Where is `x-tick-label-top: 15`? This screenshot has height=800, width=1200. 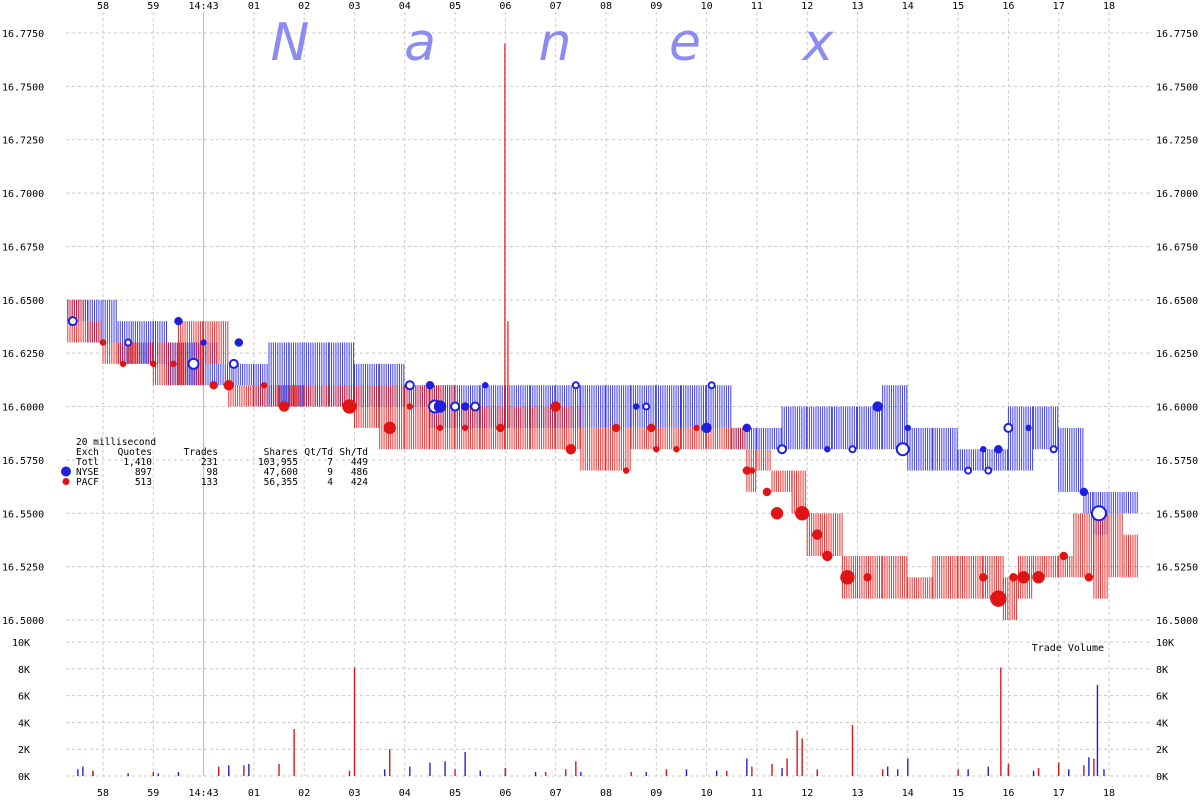 x-tick-label-top: 15 is located at coordinates (958, 6).